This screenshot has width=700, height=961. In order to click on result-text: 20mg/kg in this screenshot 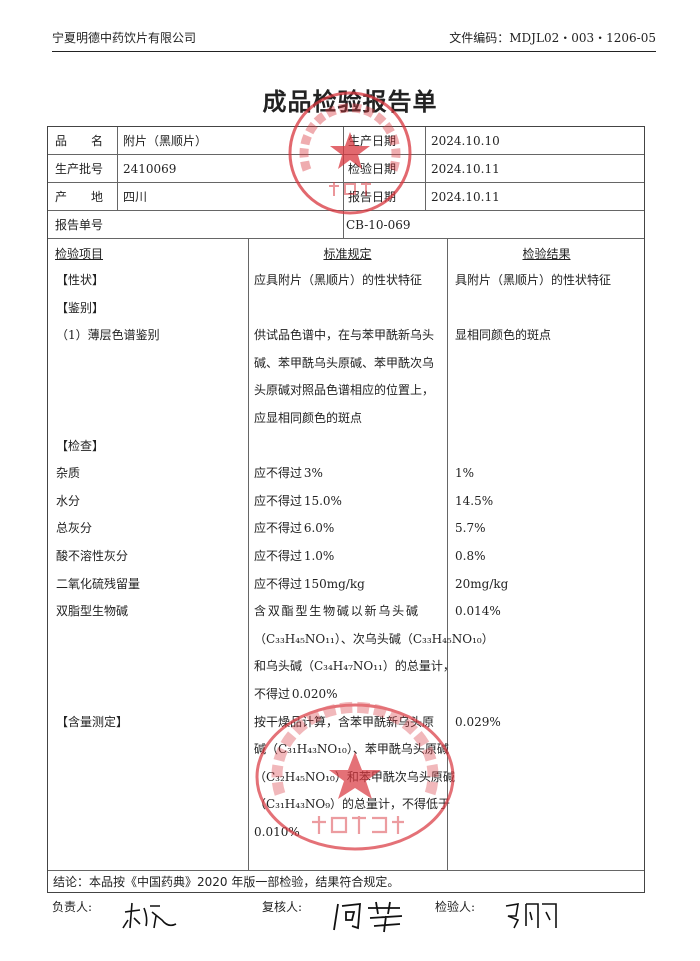, I will do `click(482, 583)`.